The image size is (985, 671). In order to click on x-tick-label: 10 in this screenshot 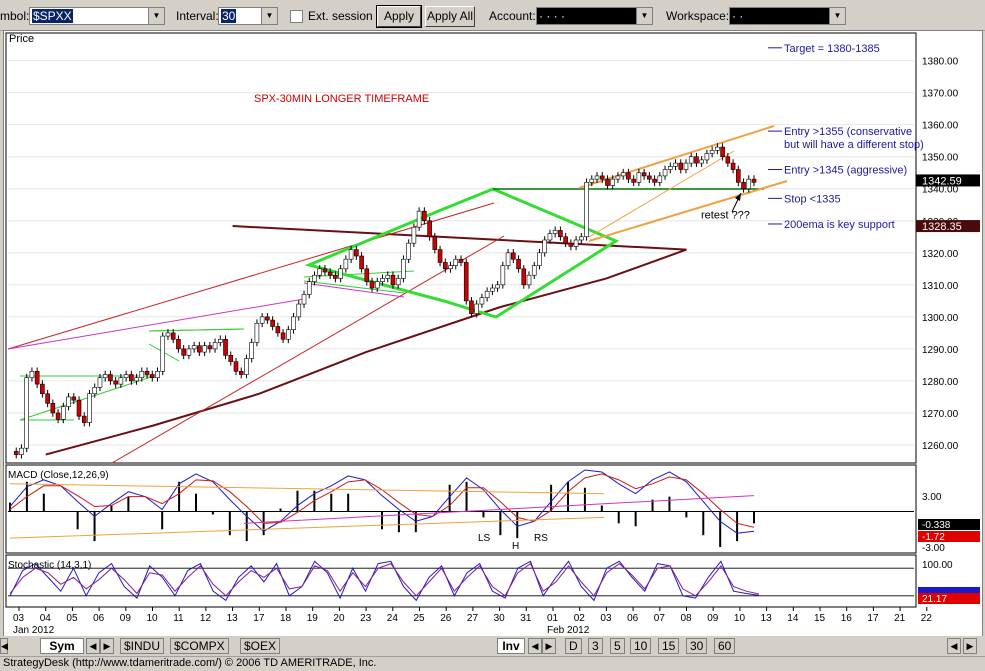, I will do `click(153, 618)`.